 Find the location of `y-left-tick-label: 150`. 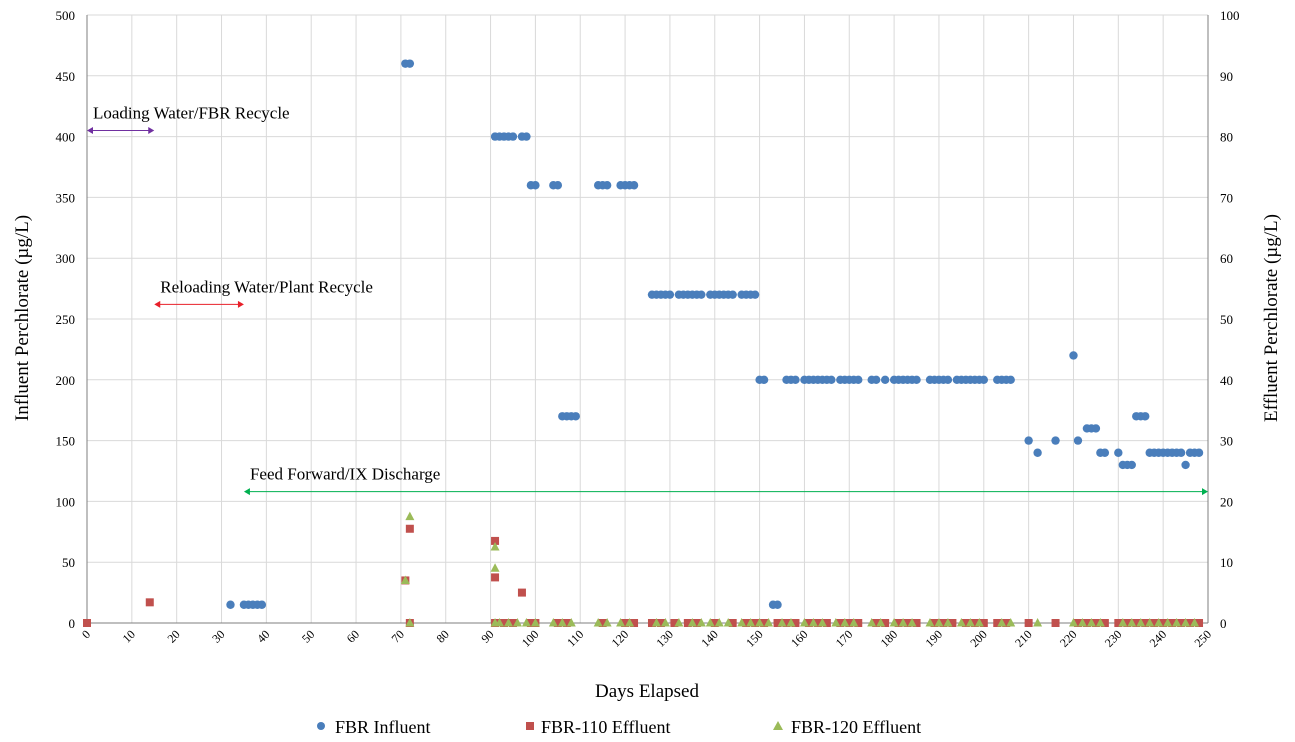

y-left-tick-label: 150 is located at coordinates (66, 441).